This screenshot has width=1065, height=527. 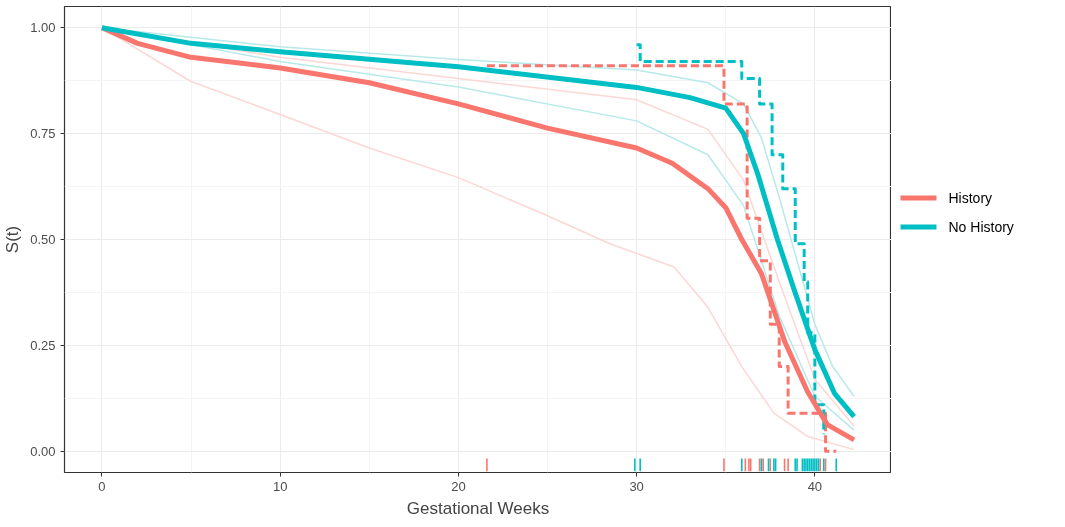 I want to click on y-tick-label: 0.75, so click(x=43, y=134).